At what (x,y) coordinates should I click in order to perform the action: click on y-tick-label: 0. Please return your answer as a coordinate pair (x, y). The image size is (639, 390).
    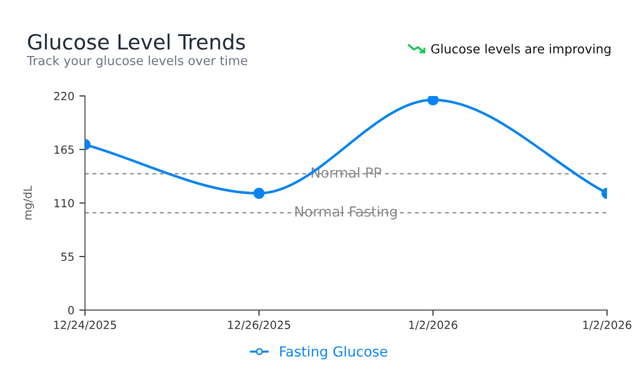
    Looking at the image, I should click on (71, 310).